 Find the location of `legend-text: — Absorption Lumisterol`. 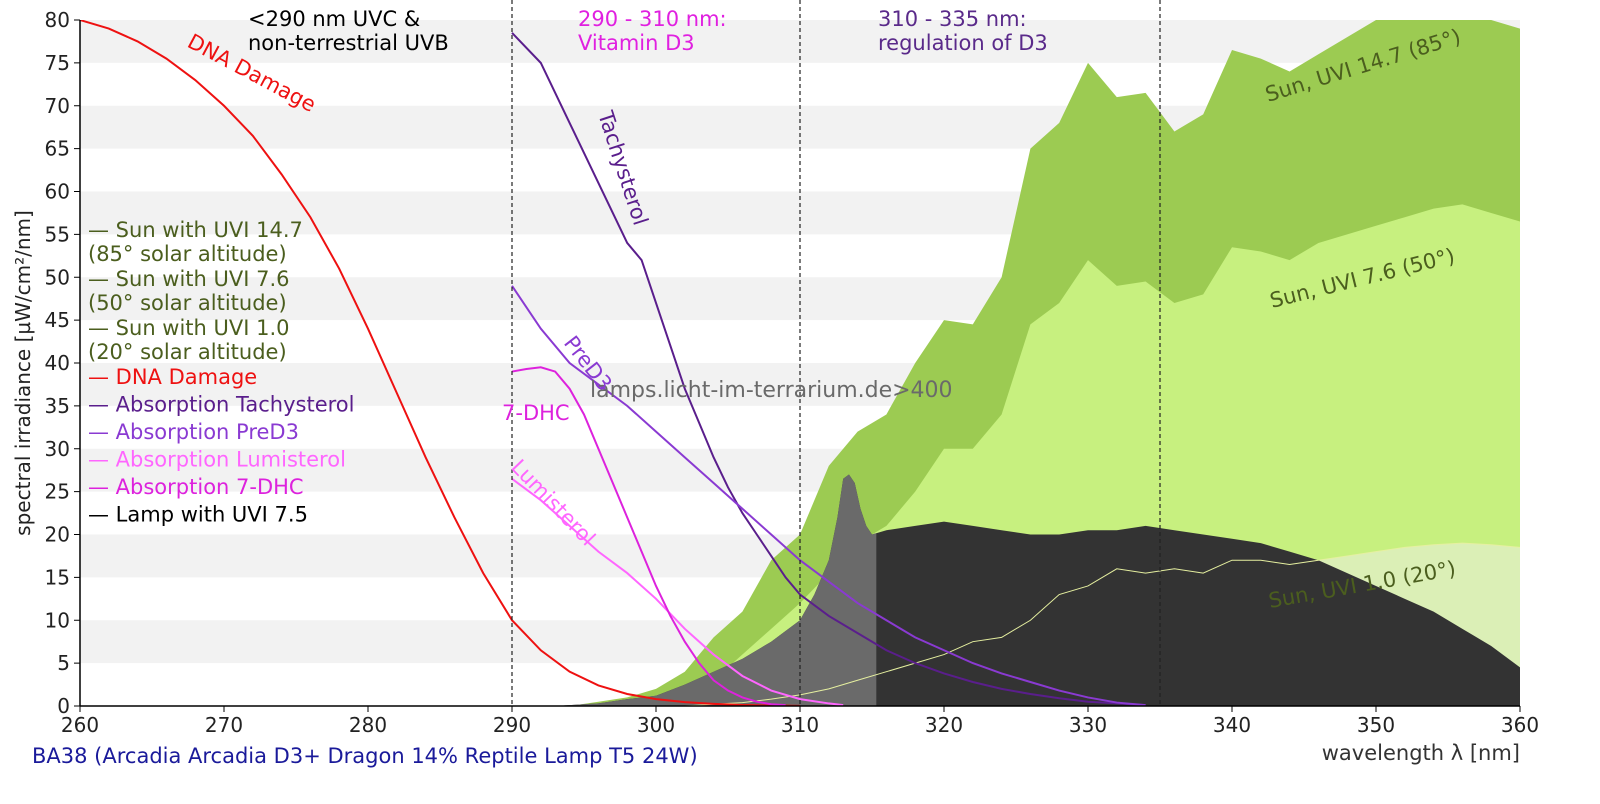

legend-text: — Absorption Lumisterol is located at coordinates (217, 460).